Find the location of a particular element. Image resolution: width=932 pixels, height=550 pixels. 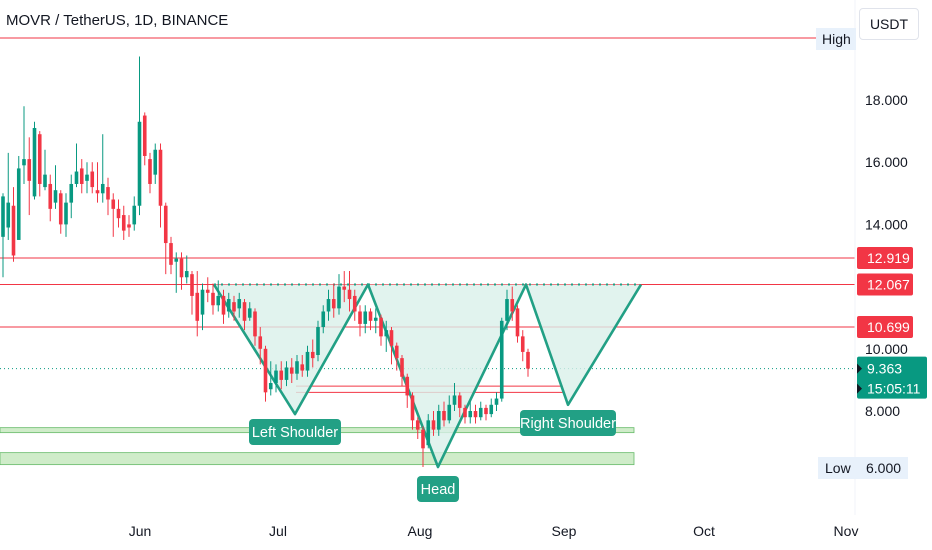

countdown-label: 15:05:11 is located at coordinates (894, 389).